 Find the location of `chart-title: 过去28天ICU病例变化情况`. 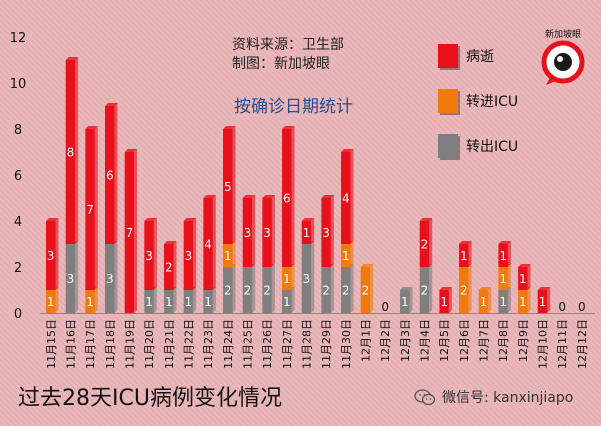

chart-title: 过去28天ICU病例变化情况 is located at coordinates (150, 398).